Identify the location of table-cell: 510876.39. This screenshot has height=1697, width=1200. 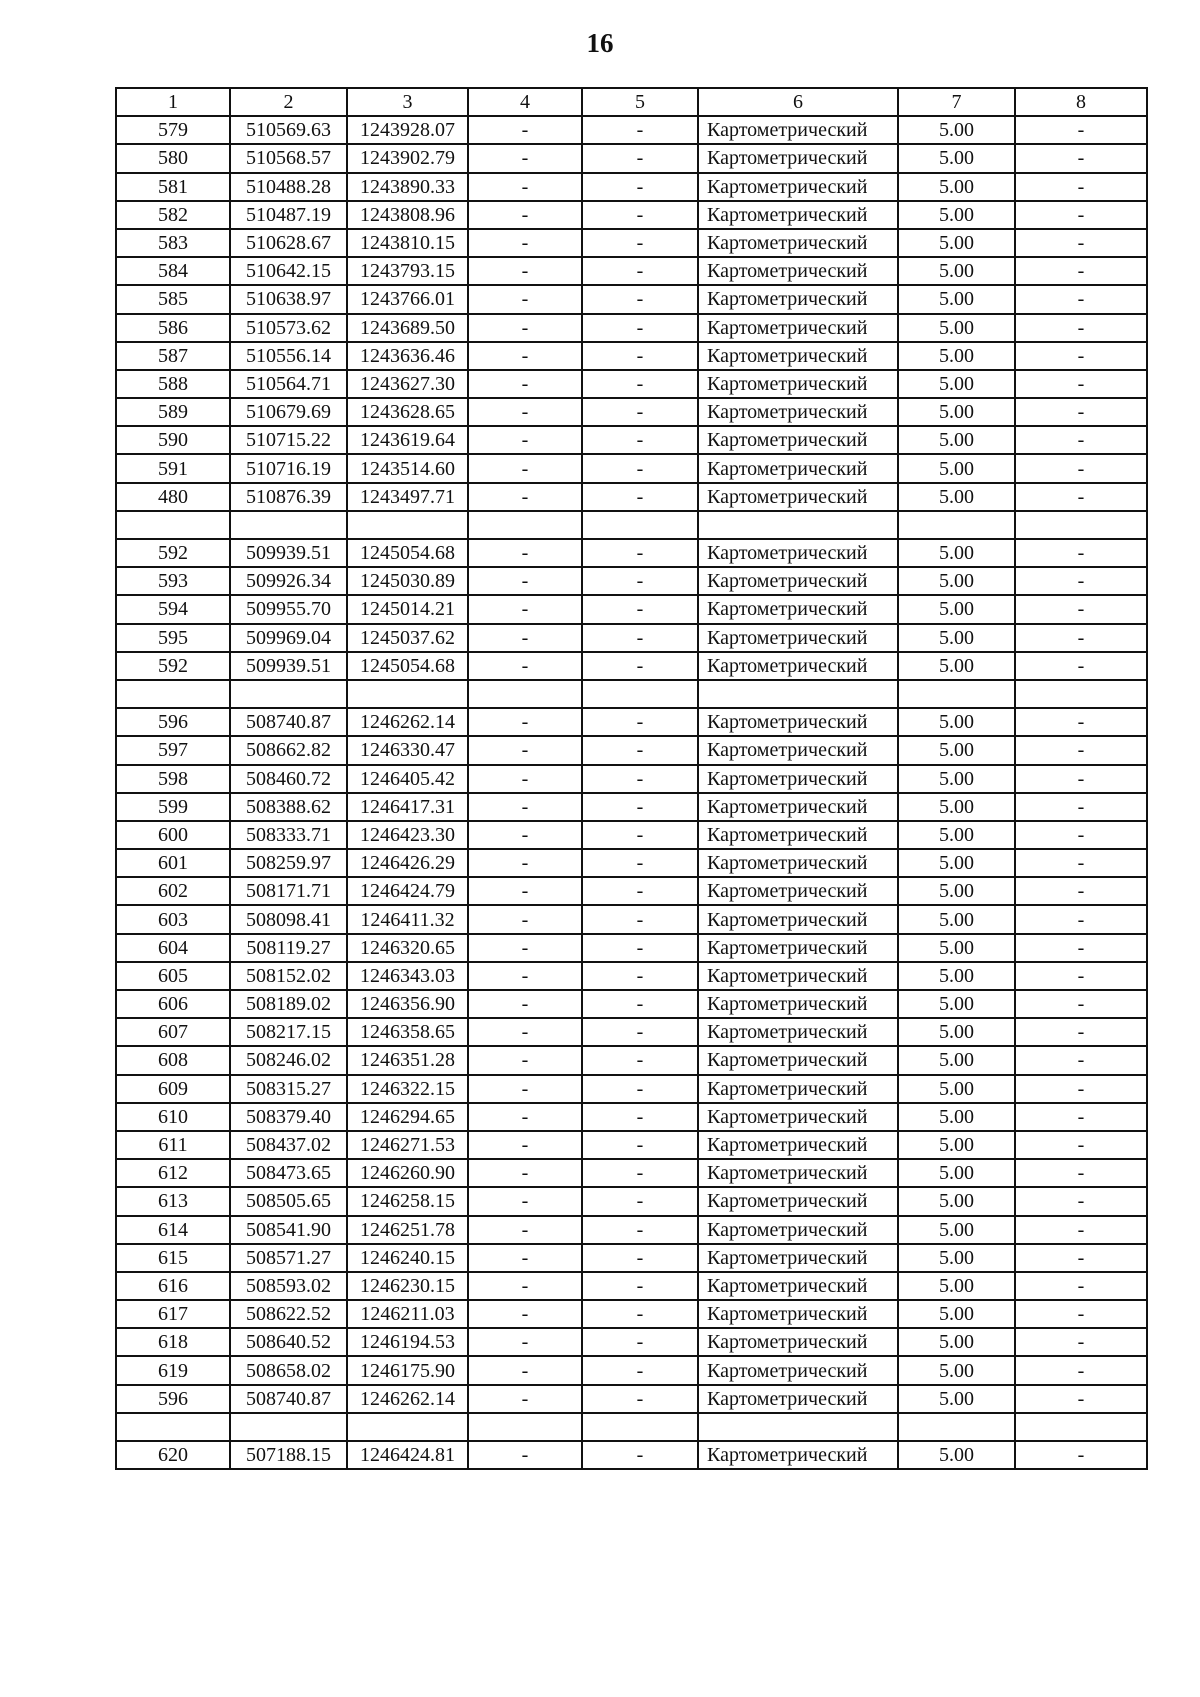
(288, 496).